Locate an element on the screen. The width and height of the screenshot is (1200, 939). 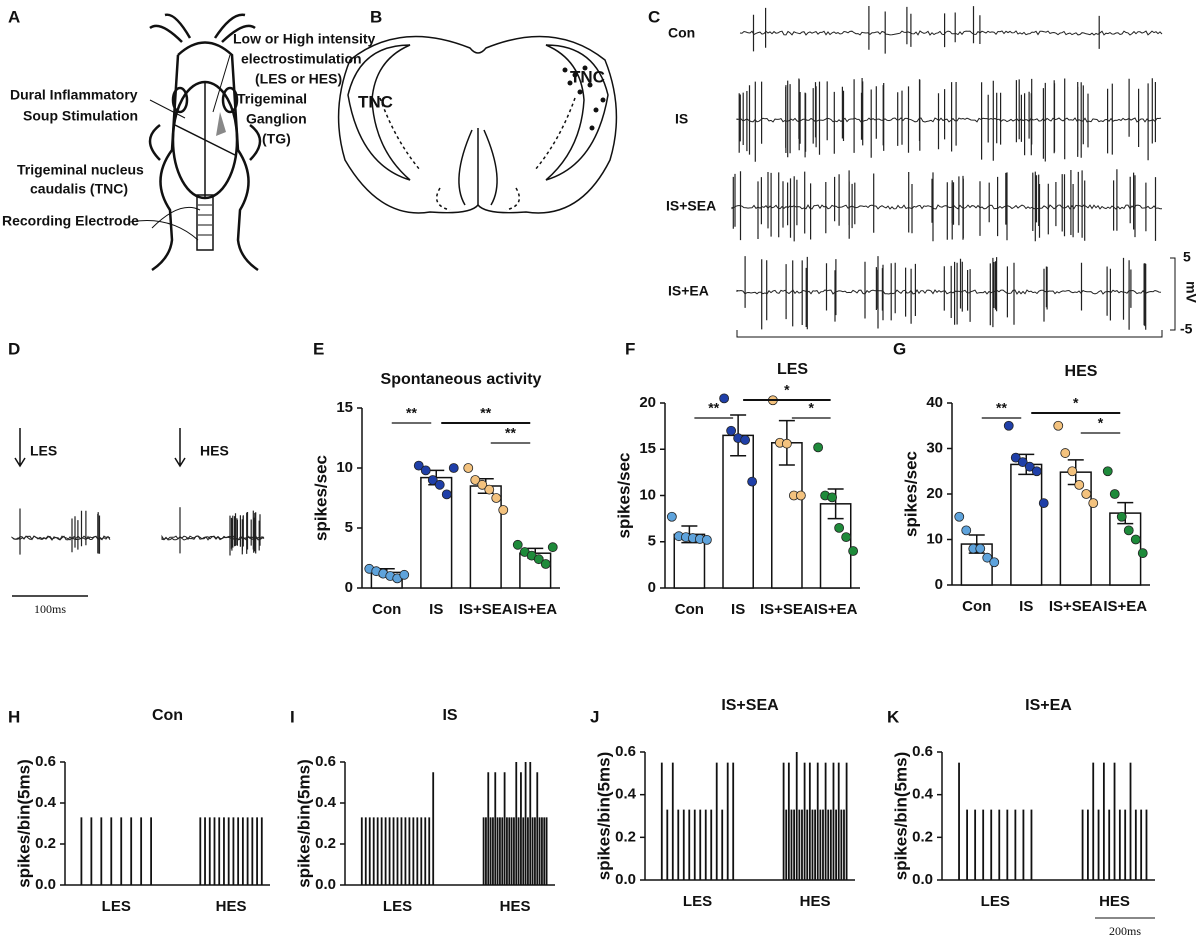
label: (TG) is located at coordinates (276, 139).